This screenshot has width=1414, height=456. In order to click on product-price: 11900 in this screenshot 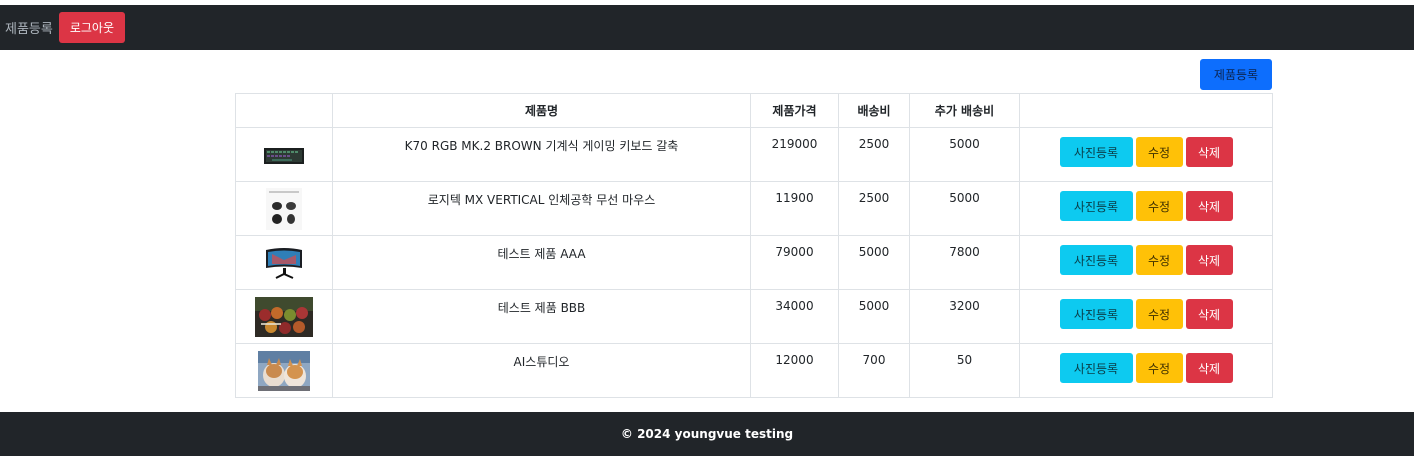, I will do `click(794, 208)`.